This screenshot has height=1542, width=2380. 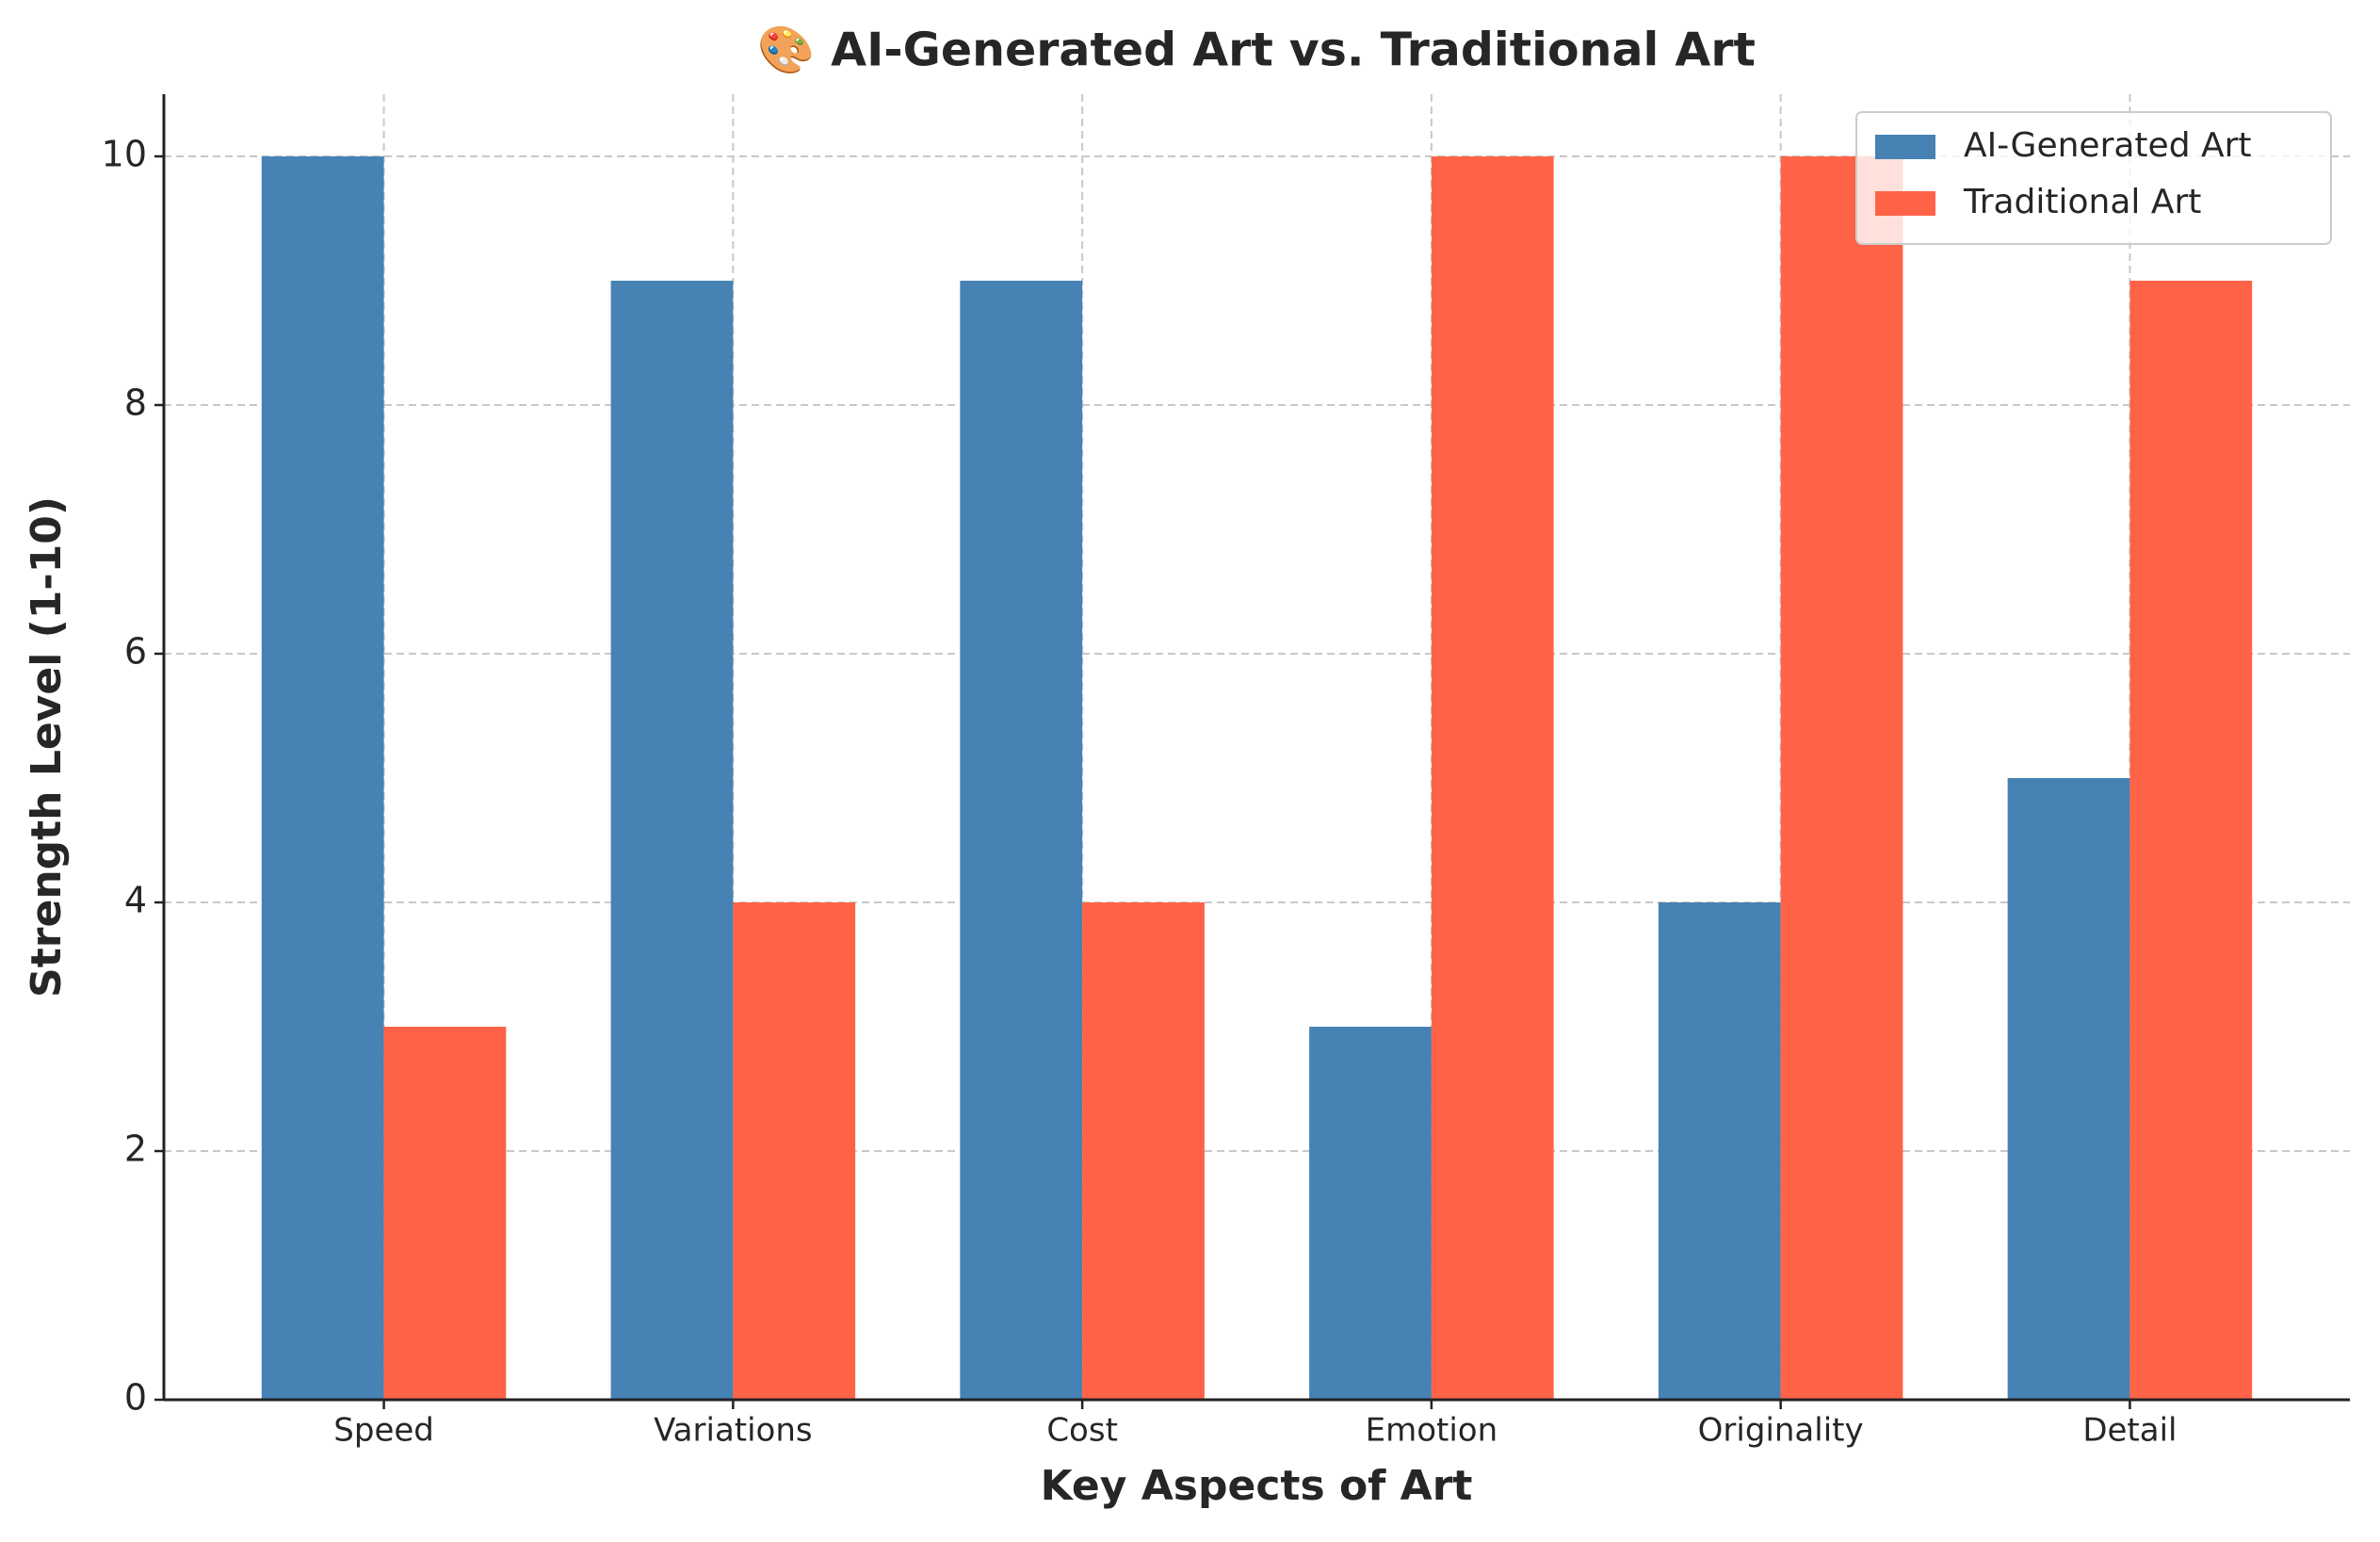 I want to click on y-tick-label: 8, so click(x=135, y=403).